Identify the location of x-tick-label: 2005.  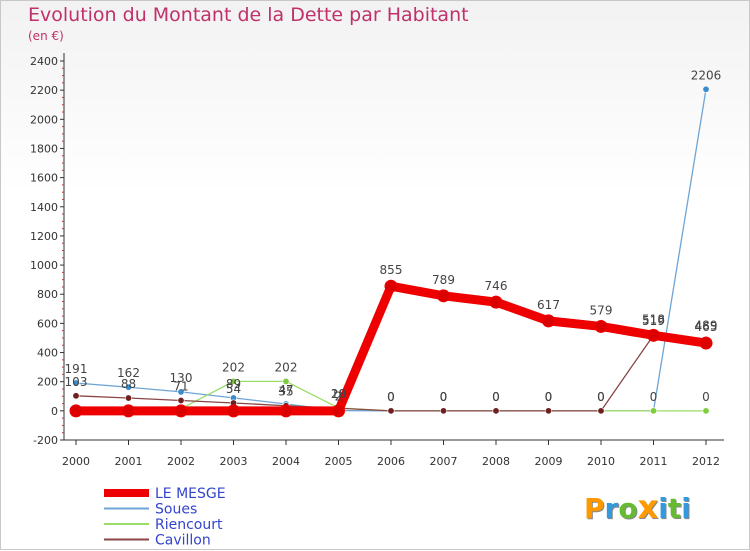
(339, 461).